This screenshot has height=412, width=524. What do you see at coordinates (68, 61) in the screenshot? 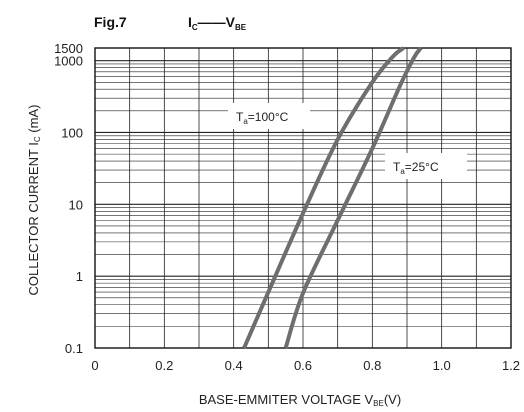
I see `y-tick-label: 1000` at bounding box center [68, 61].